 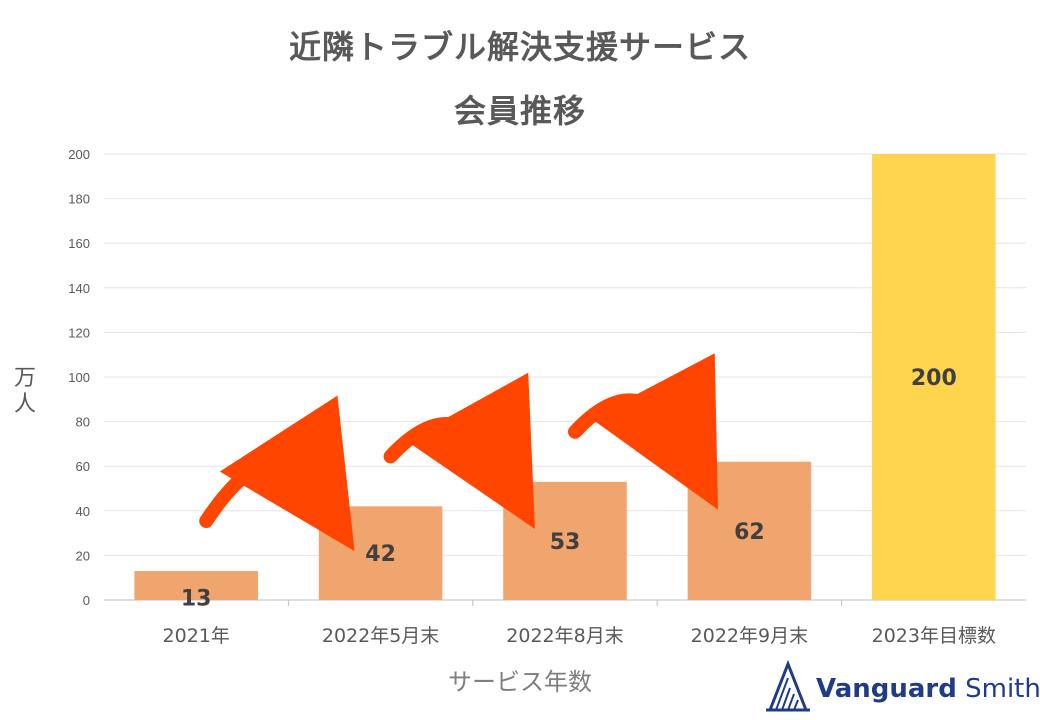 I want to click on data-label: 53, so click(x=565, y=542).